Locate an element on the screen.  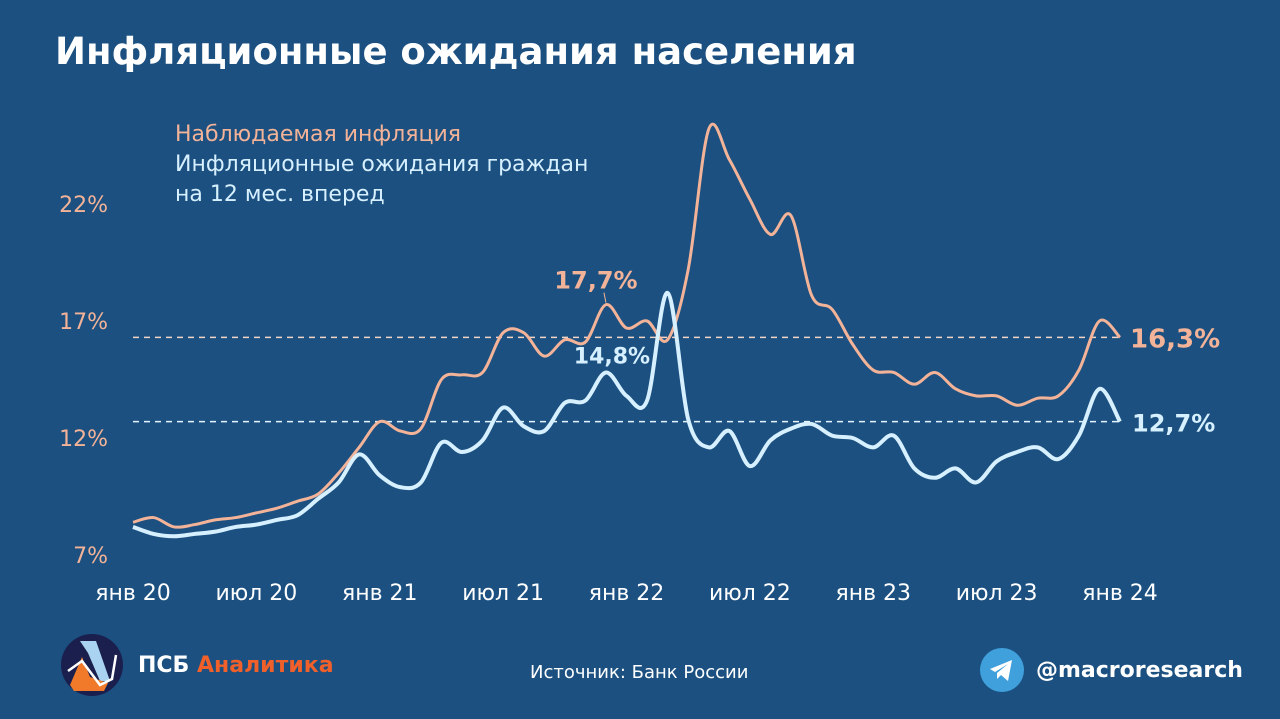
x-tick-label: июл 20 is located at coordinates (256, 593).